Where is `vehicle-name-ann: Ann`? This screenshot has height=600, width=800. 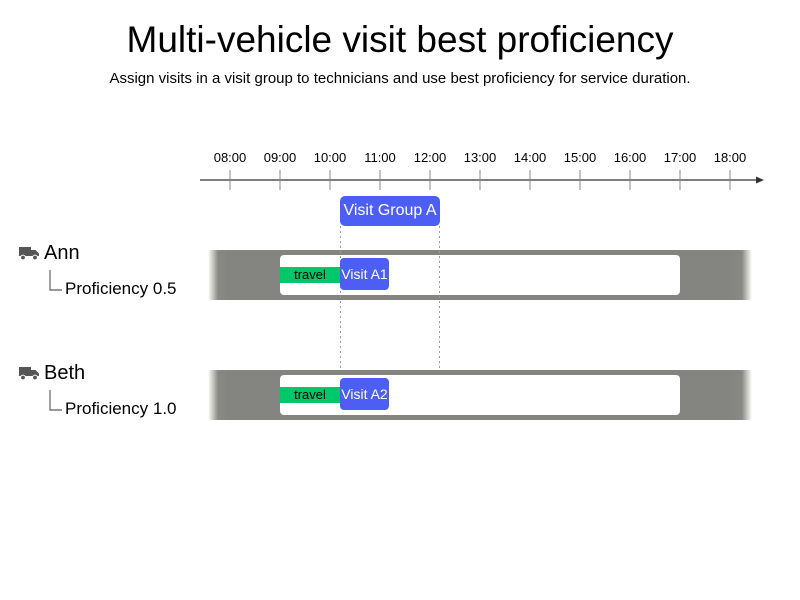
vehicle-name-ann: Ann is located at coordinates (62, 253).